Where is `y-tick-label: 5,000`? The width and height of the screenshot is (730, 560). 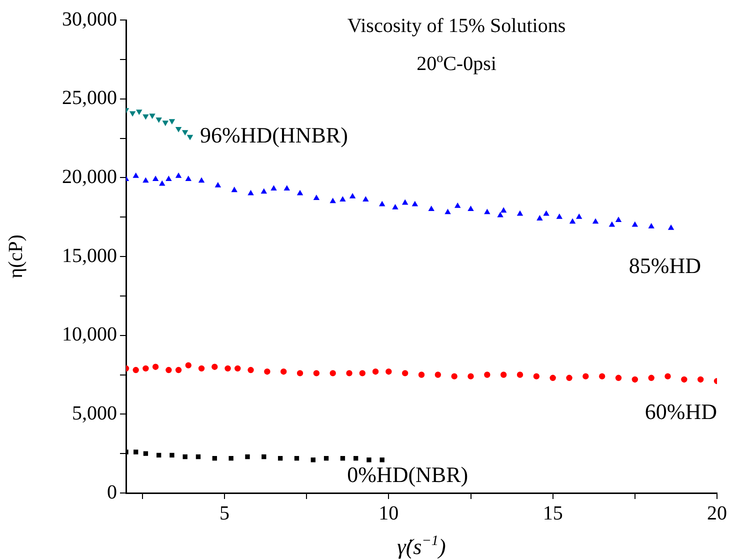 y-tick-label: 5,000 is located at coordinates (94, 413).